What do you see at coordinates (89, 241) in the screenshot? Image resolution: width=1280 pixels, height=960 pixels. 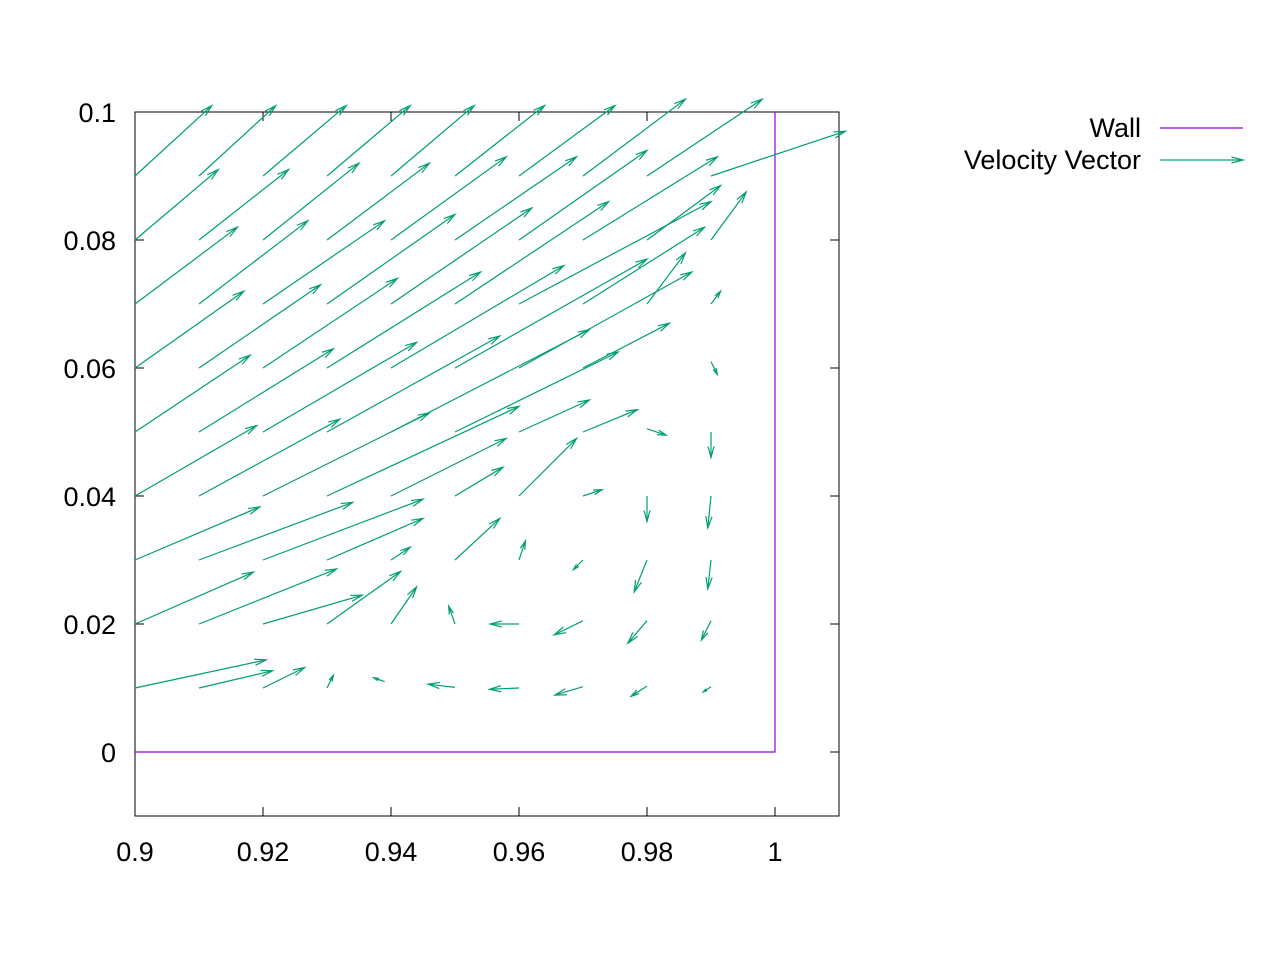 I see `y-tick-label: 0.08` at bounding box center [89, 241].